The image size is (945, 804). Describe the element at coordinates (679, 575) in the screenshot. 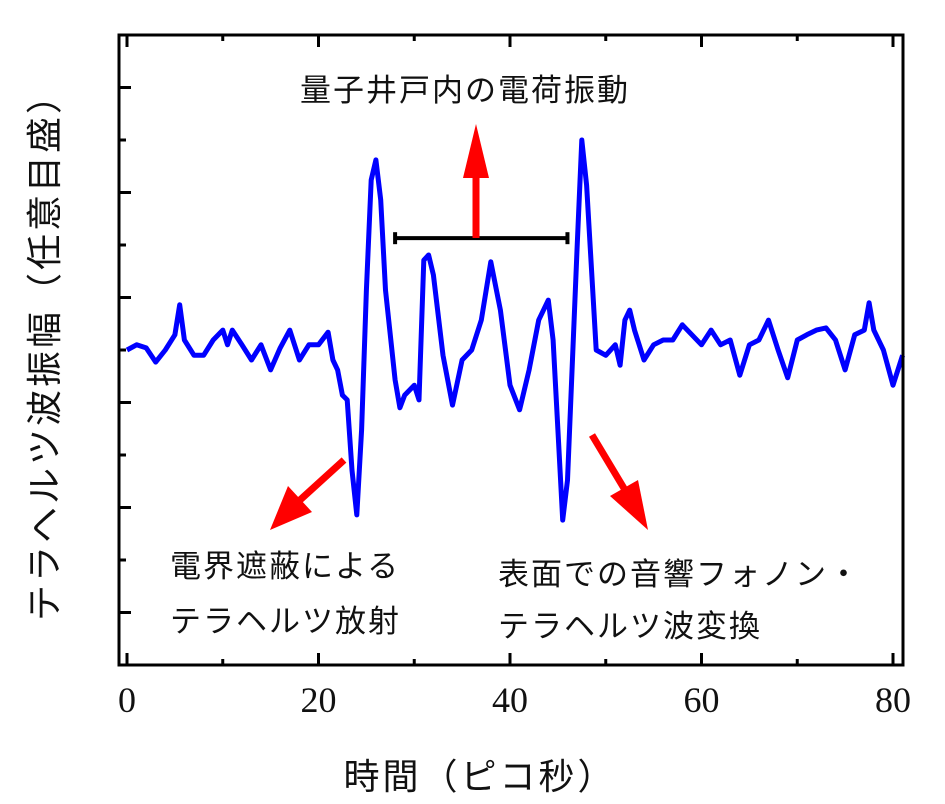

I see `annotation-right-line1: 表面での音響フォノン・` at that location.